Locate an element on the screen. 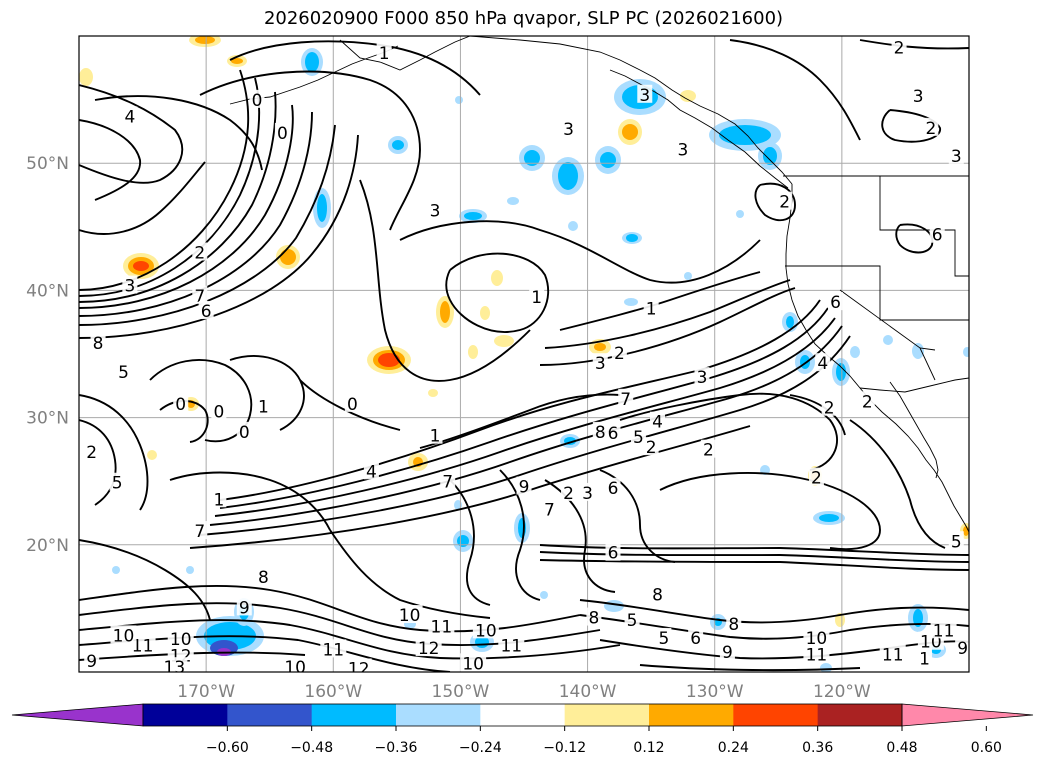 The height and width of the screenshot is (765, 1047). contour-label: 9 is located at coordinates (91, 662).